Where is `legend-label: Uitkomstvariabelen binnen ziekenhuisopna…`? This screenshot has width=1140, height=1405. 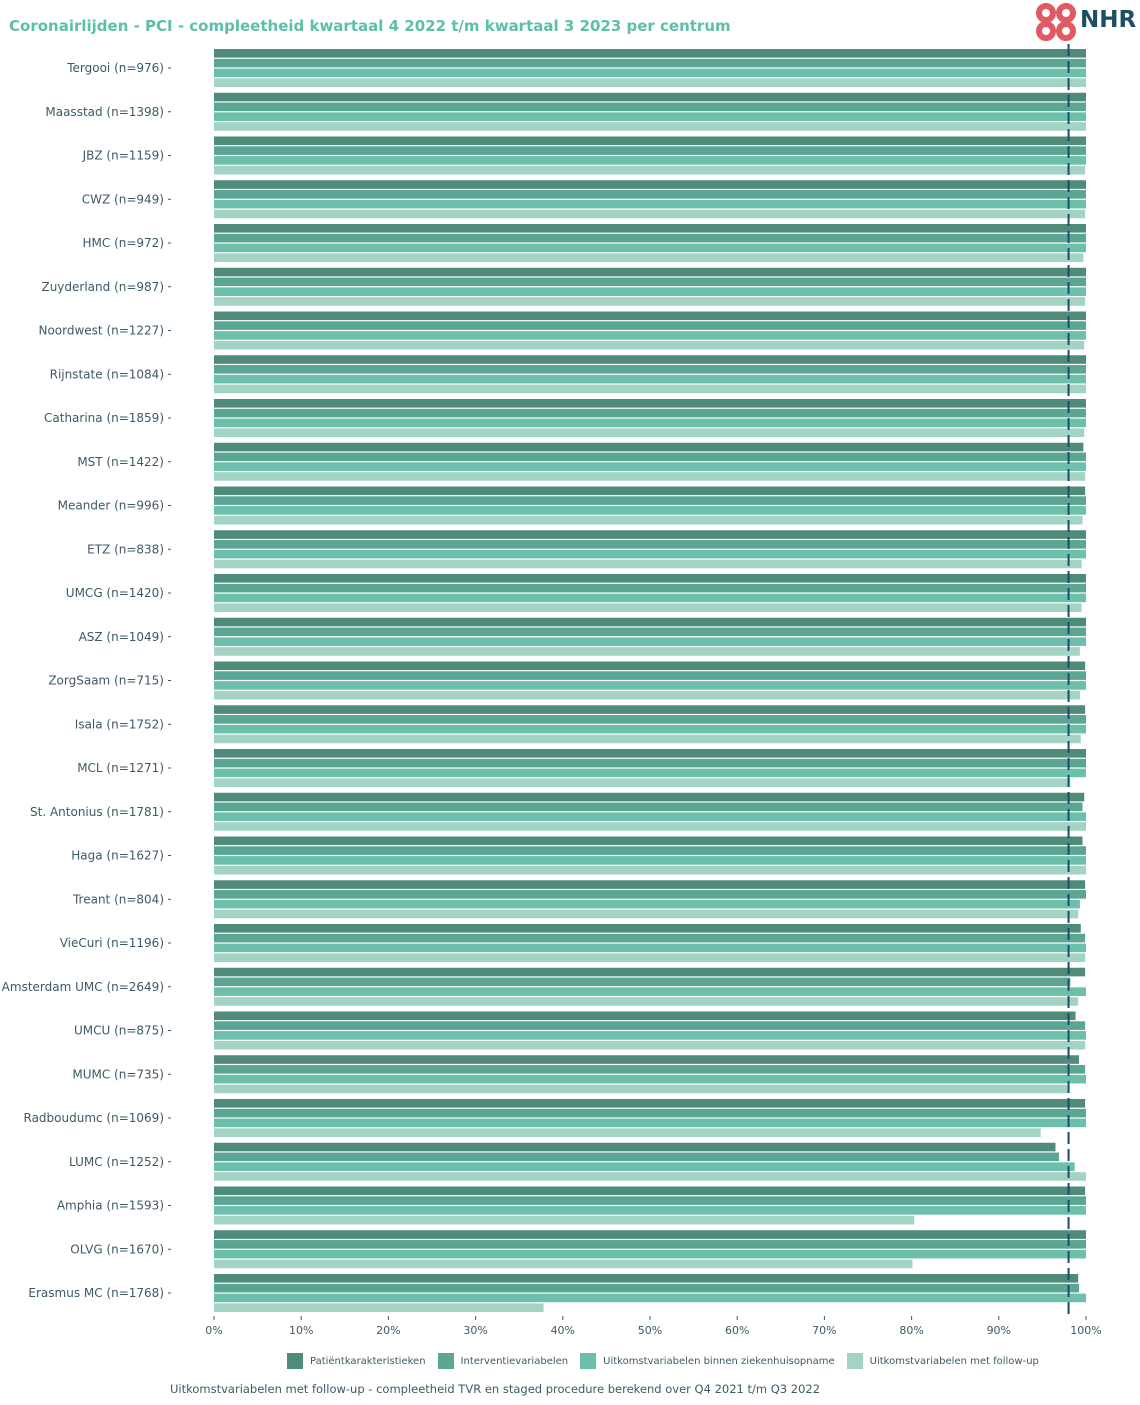 legend-label: Uitkomstvariabelen binnen ziekenhuisopna… is located at coordinates (719, 1361).